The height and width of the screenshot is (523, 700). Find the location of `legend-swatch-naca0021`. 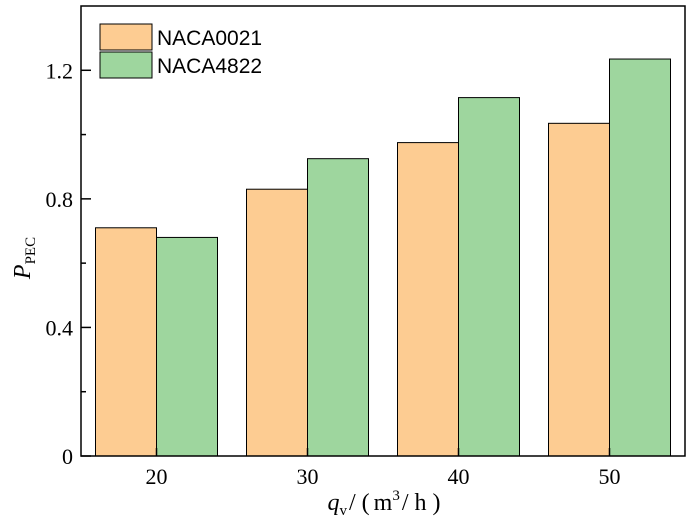

legend-swatch-naca0021 is located at coordinates (126, 37).